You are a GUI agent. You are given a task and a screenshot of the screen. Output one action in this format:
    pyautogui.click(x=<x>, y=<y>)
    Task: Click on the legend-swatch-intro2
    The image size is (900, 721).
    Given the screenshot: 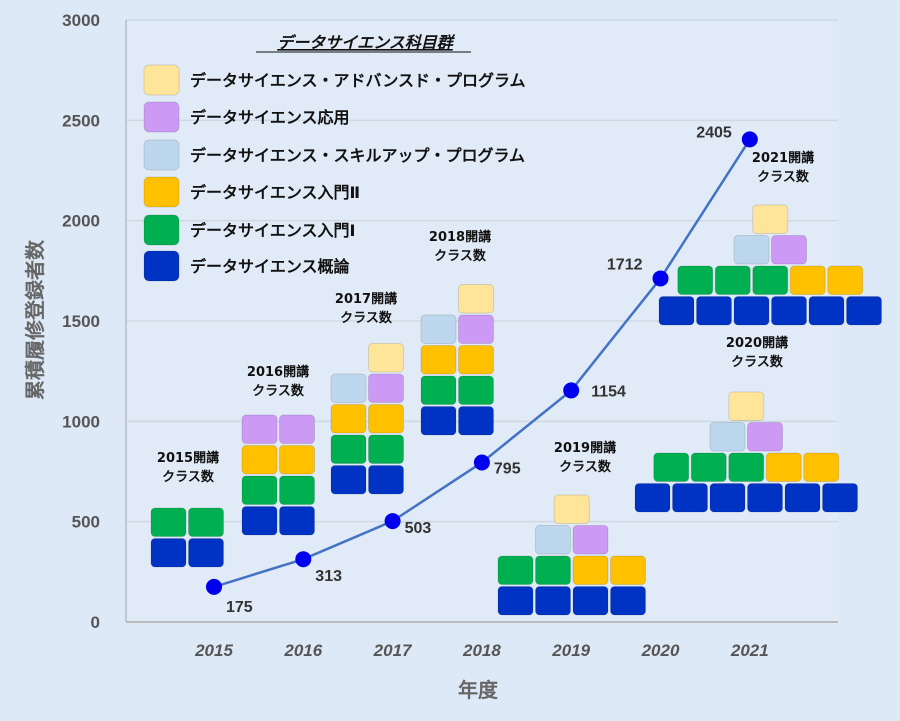 What is the action you would take?
    pyautogui.click(x=161, y=192)
    